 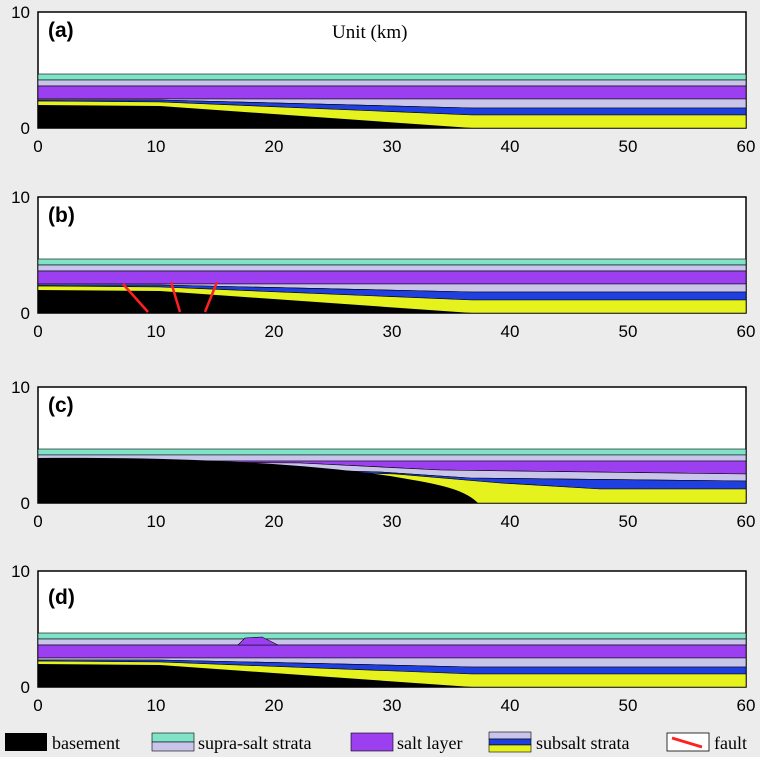 What do you see at coordinates (706, 742) in the screenshot?
I see `legend-item-fault: fault` at bounding box center [706, 742].